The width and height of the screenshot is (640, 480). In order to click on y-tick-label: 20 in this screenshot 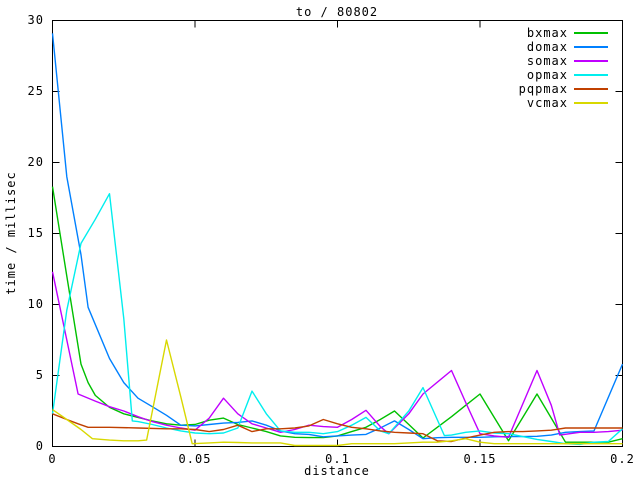, I will do `click(35, 161)`.